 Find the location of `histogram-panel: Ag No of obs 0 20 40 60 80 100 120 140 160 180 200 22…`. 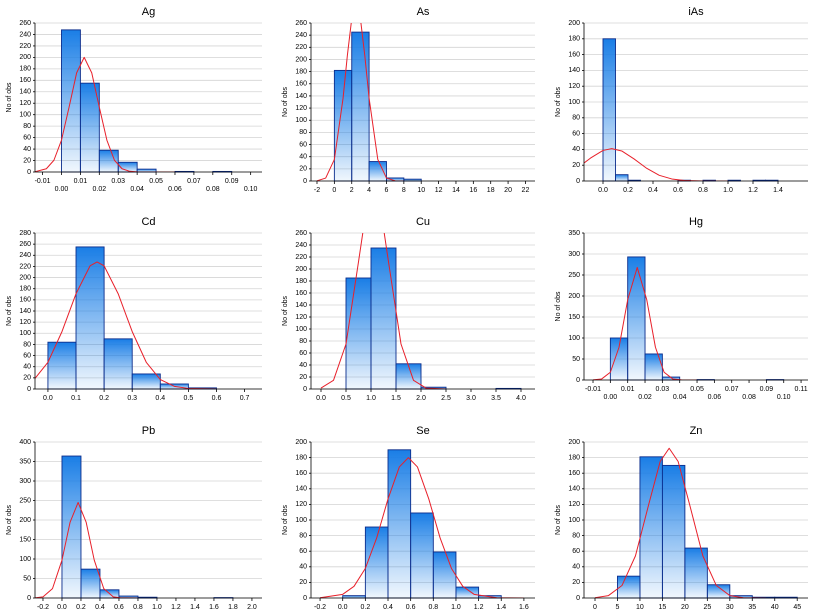

histogram-panel: Ag No of obs 0 20 40 60 80 100 120 140 160 180 200 22… is located at coordinates (134, 99).